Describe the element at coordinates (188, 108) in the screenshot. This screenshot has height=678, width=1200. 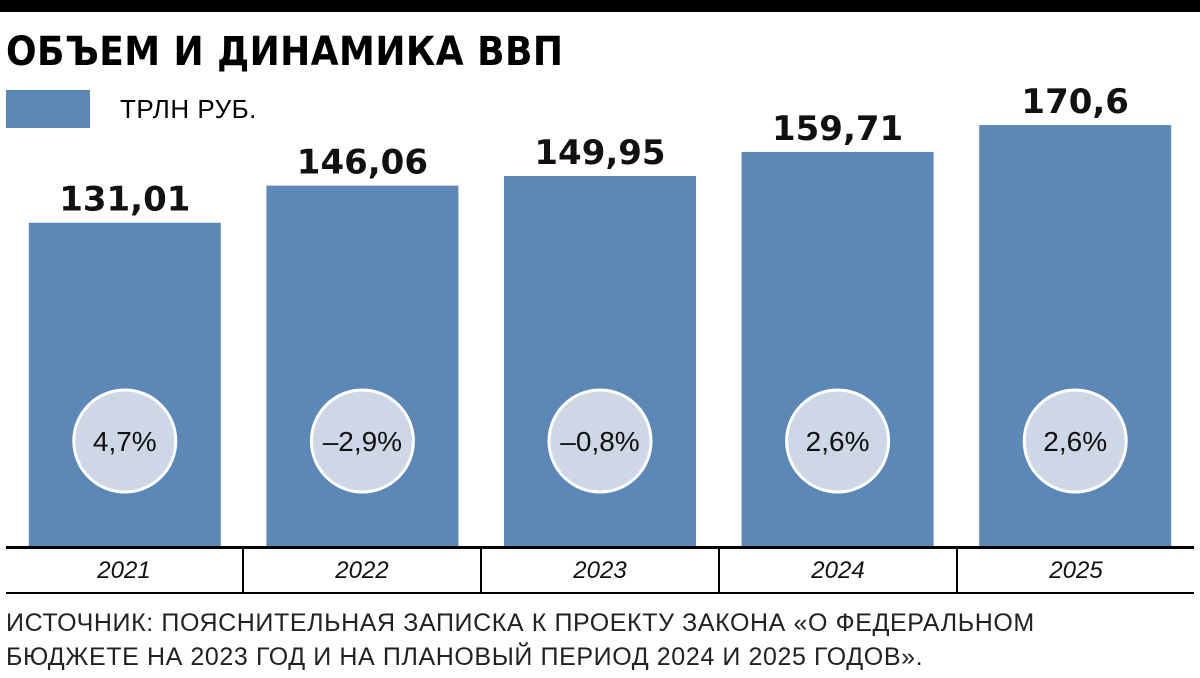
I see `legend-label: ТРЛН РУБ.` at that location.